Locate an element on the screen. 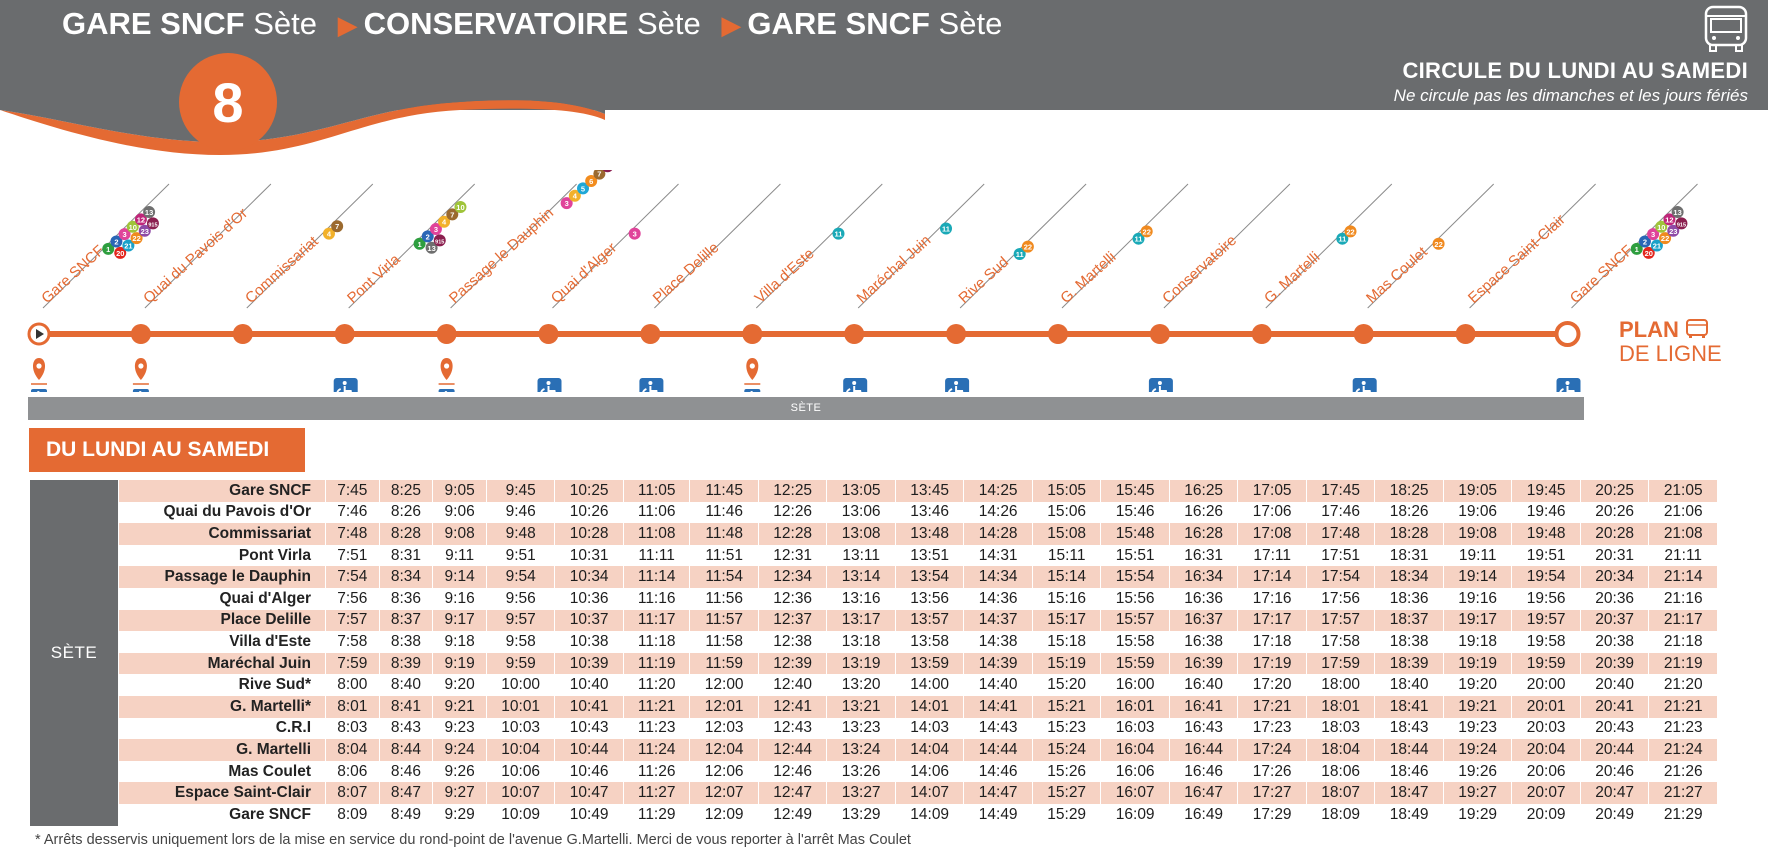 Image resolution: width=1768 pixels, height=852 pixels. time-cell: 9:51 is located at coordinates (521, 555).